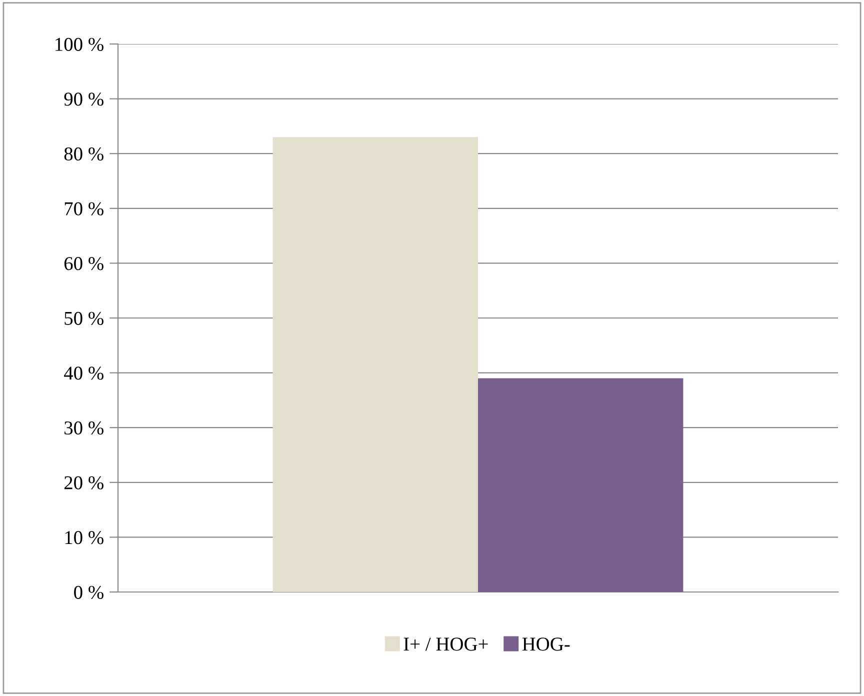 The width and height of the screenshot is (864, 696). Describe the element at coordinates (84, 318) in the screenshot. I see `y-tick-label: 50 %` at that location.